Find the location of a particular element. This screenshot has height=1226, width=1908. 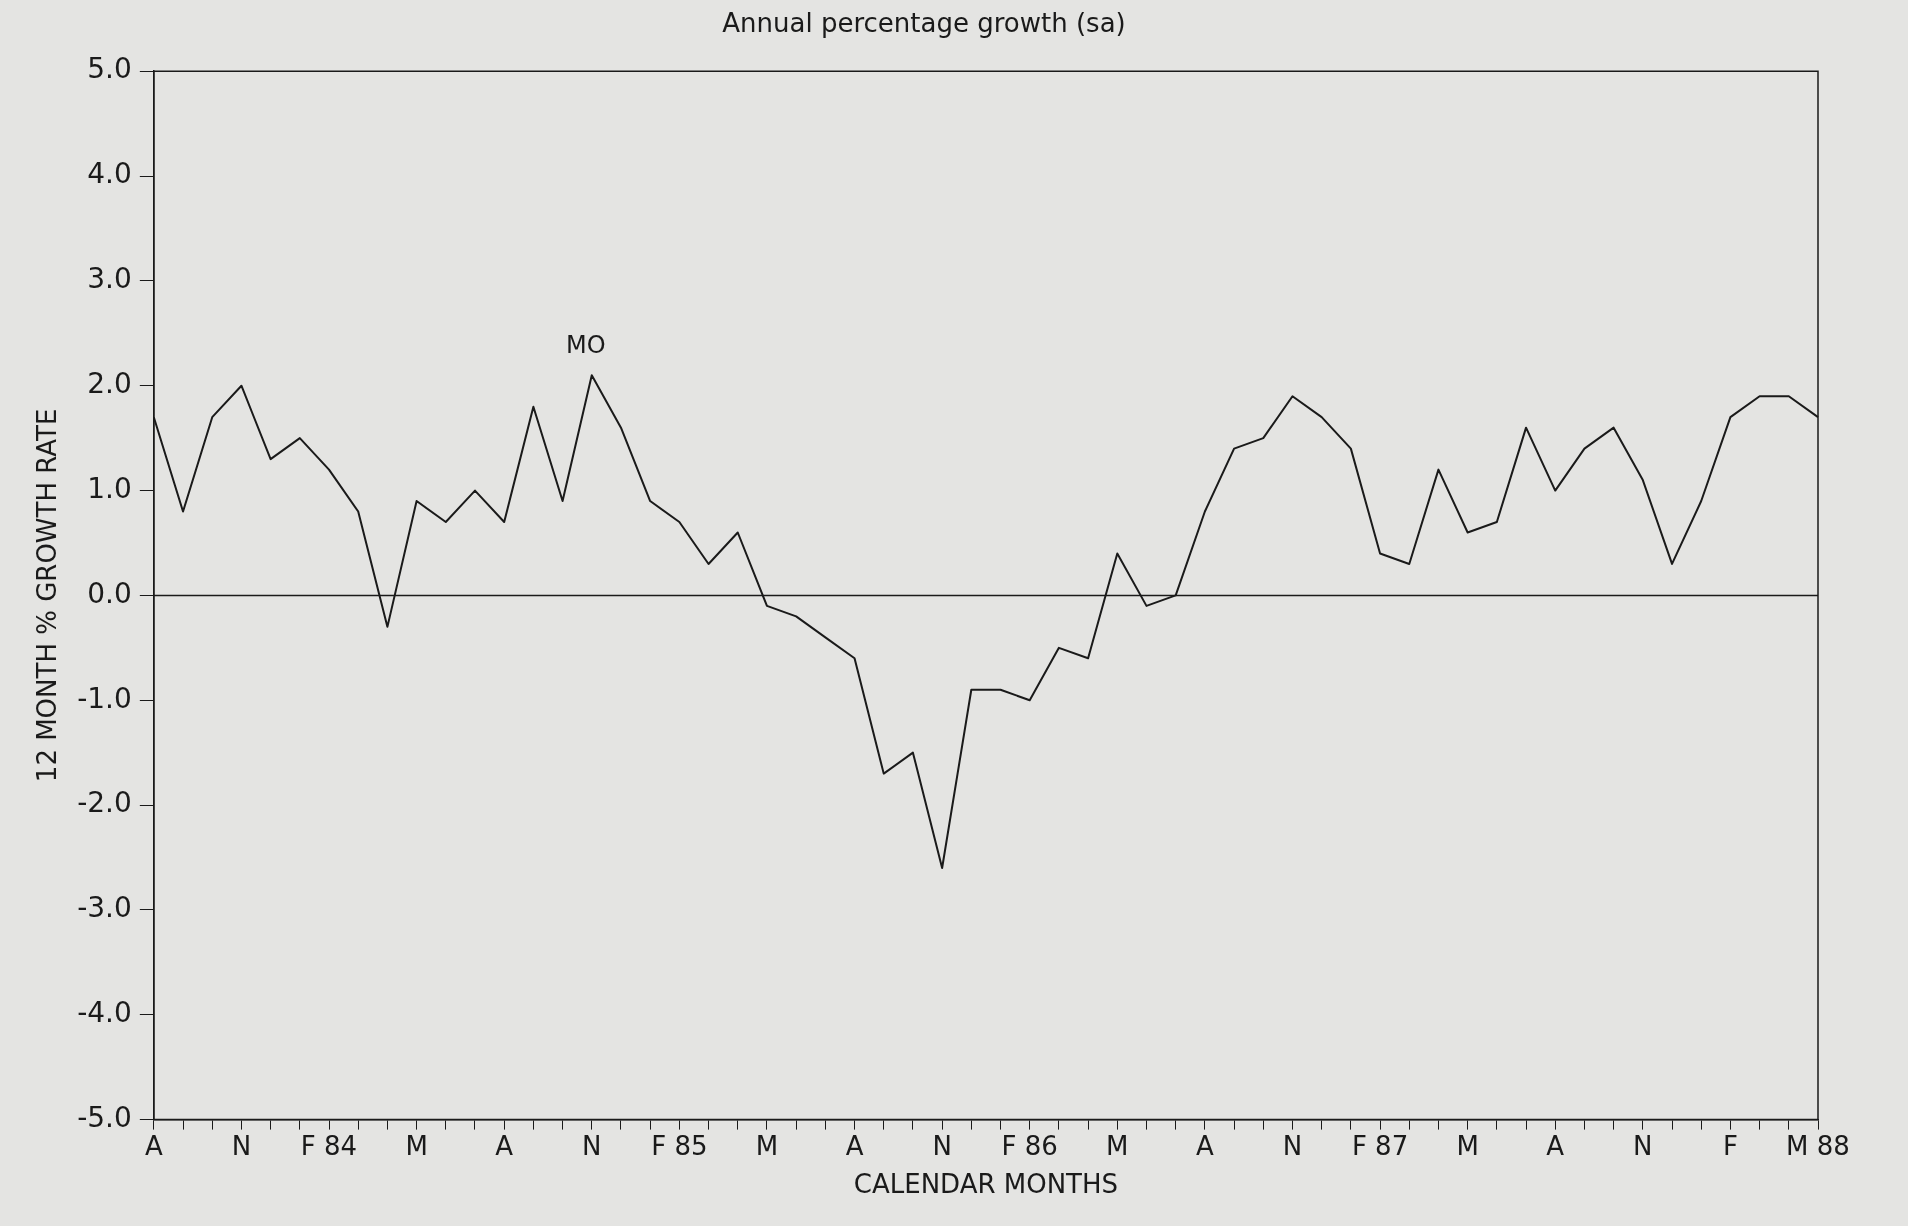

y-tick-label: -5.0 is located at coordinates (104, 1117).